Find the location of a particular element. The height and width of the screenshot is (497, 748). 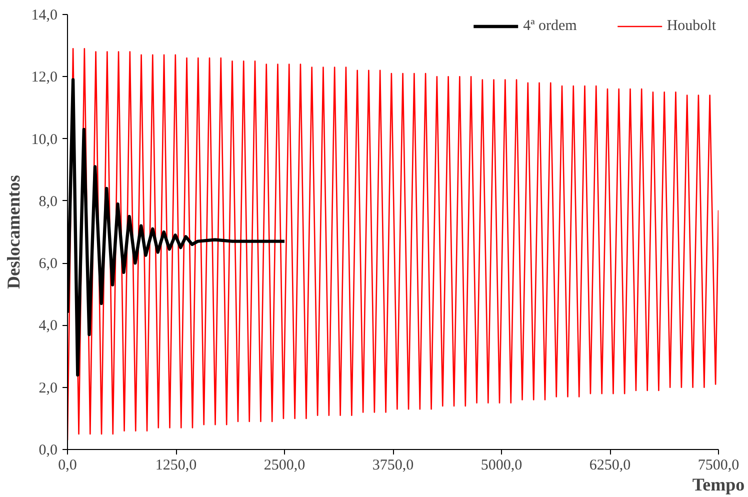

y-tick-label: 0,0 is located at coordinates (48, 450).